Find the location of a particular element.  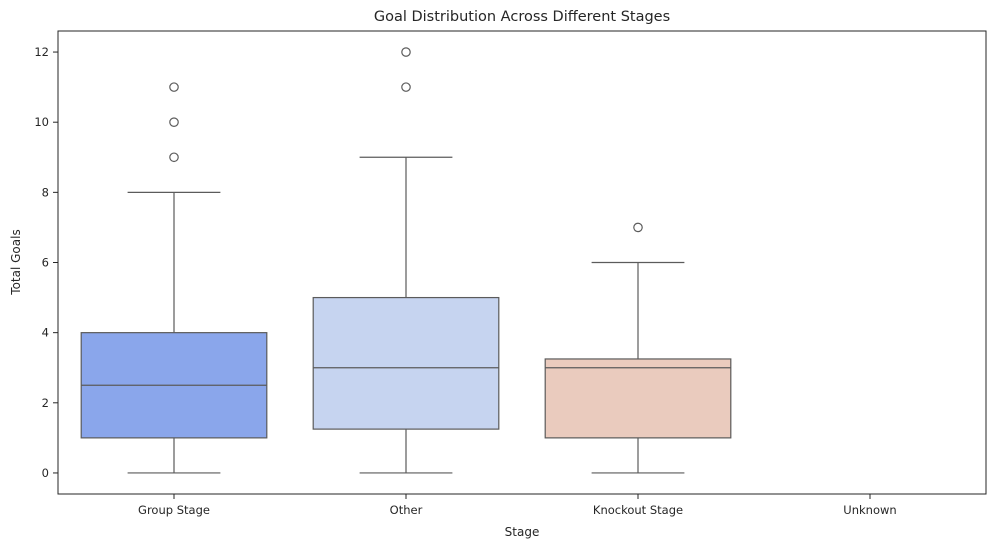

y-tick-label: 12 is located at coordinates (41, 52).